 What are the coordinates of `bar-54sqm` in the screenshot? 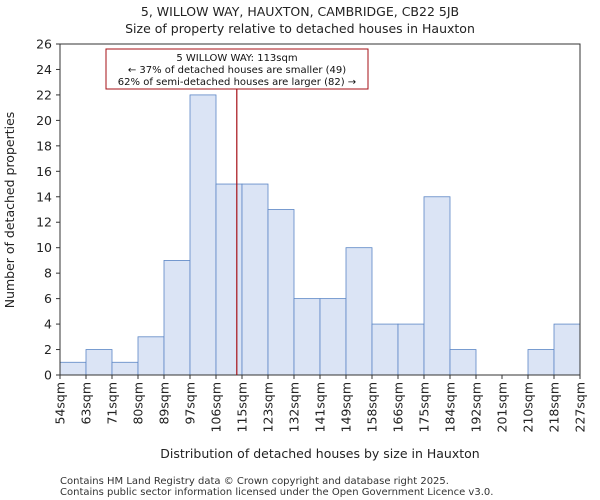 It's located at (73, 368).